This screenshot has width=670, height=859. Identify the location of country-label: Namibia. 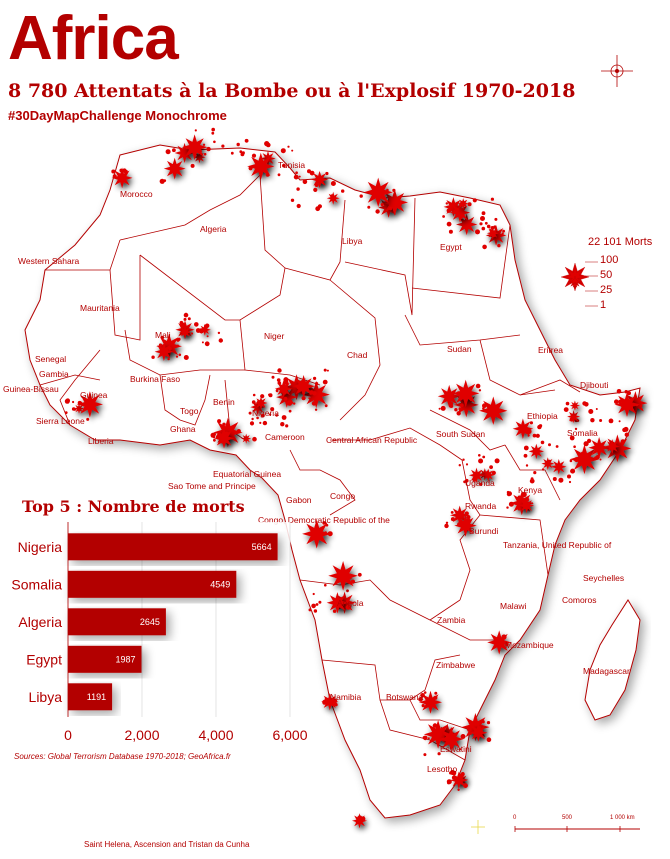
(345, 697).